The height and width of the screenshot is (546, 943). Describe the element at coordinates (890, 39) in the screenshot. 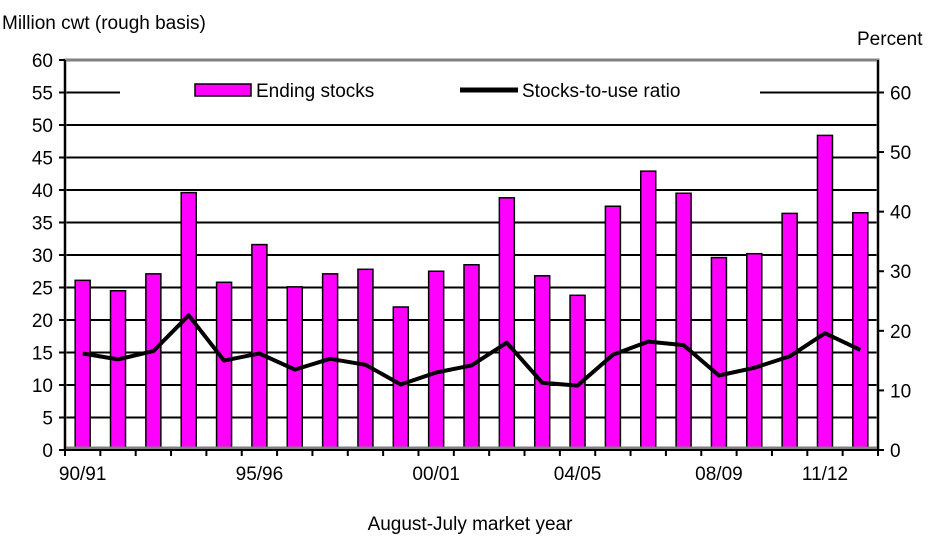

I see `right-axis-title: Percent` at that location.